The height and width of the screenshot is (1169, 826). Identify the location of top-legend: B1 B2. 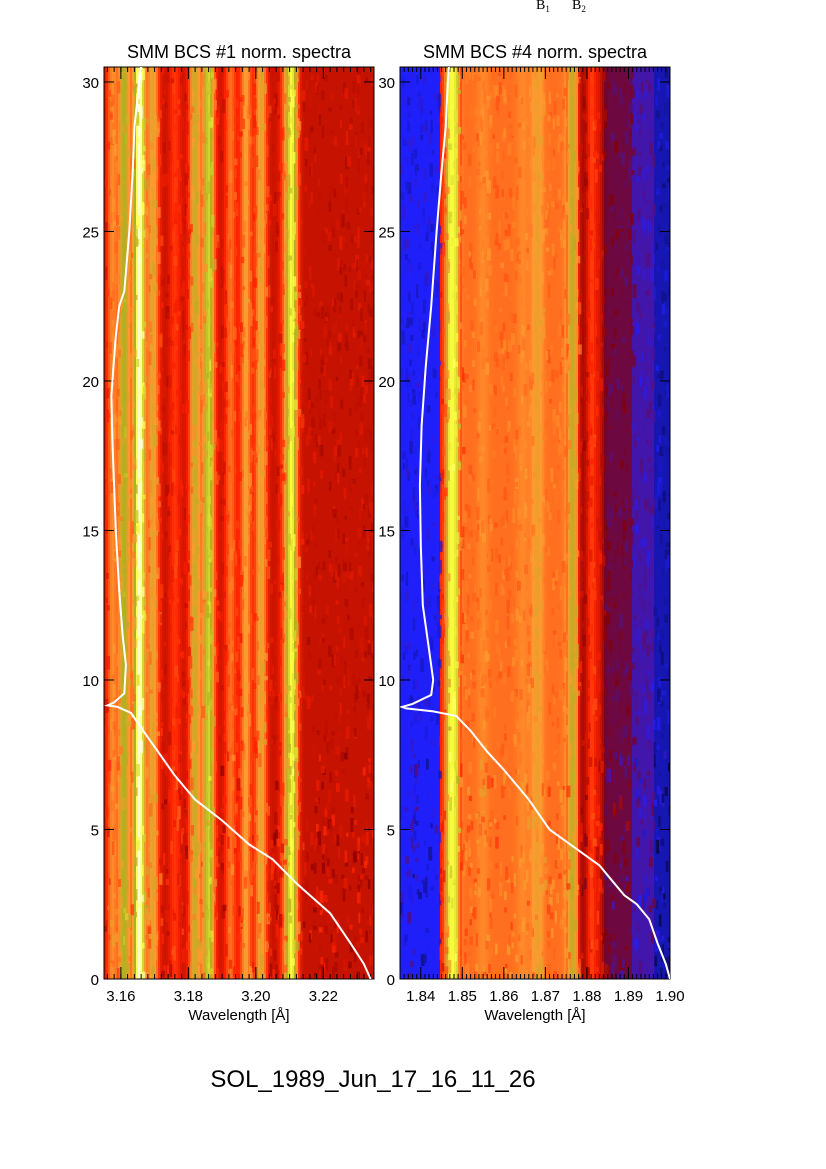
(561, 7).